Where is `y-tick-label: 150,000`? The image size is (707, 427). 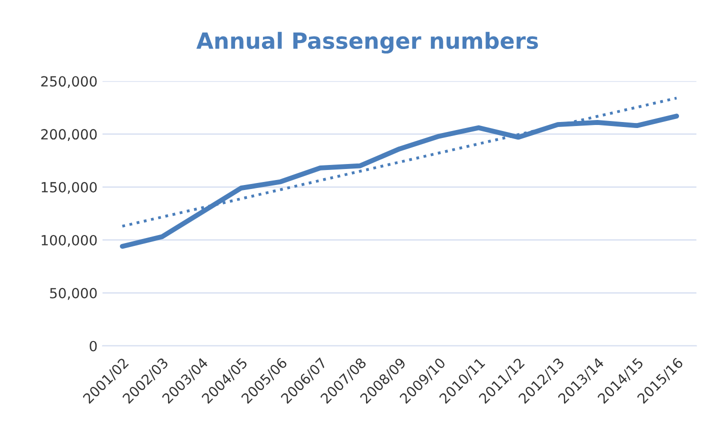 y-tick-label: 150,000 is located at coordinates (69, 188).